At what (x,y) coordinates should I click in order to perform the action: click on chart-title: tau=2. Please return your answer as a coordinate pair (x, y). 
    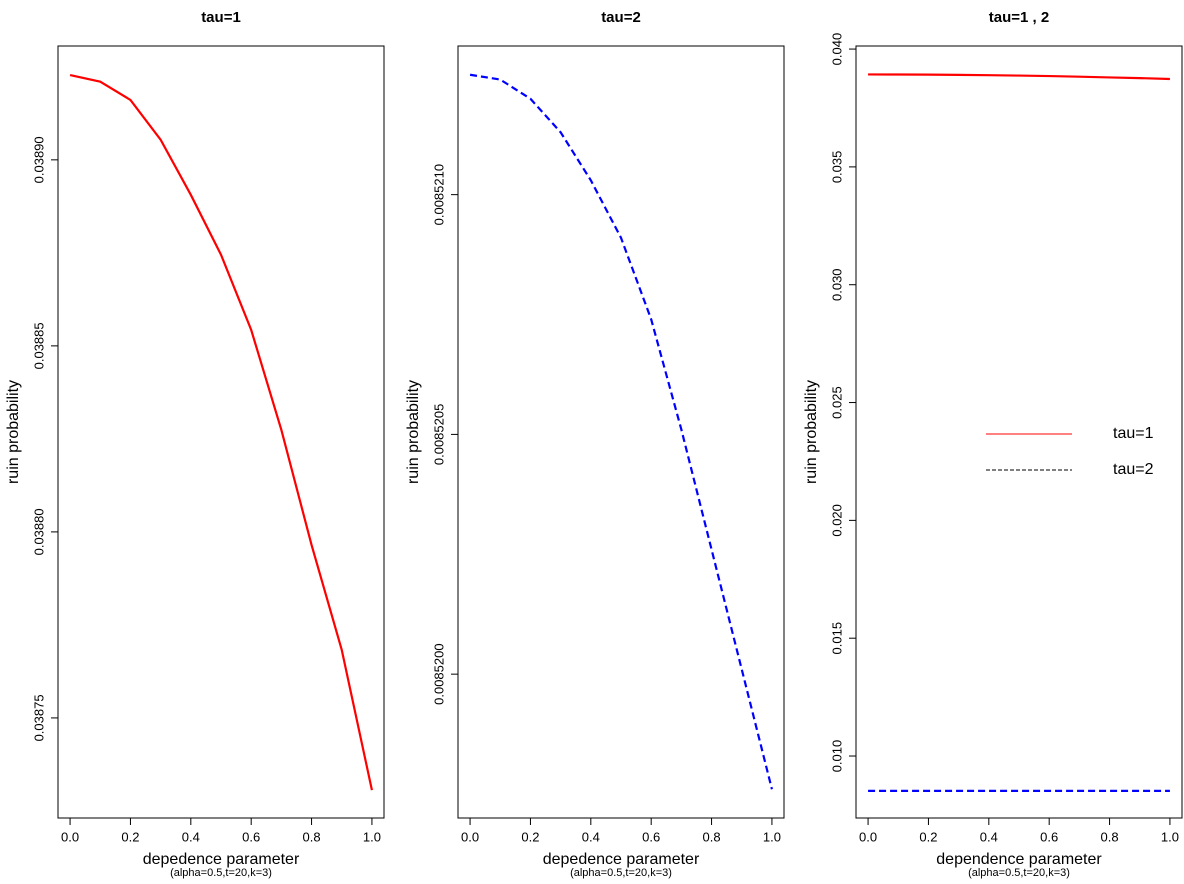
    Looking at the image, I should click on (621, 17).